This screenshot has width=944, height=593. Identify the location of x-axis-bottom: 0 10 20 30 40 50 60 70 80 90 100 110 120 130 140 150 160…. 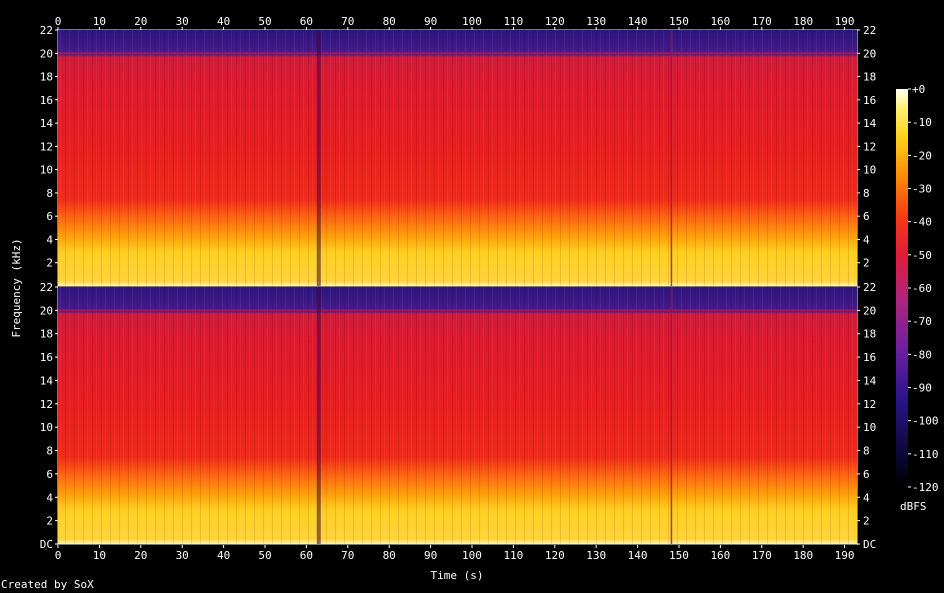
(455, 553).